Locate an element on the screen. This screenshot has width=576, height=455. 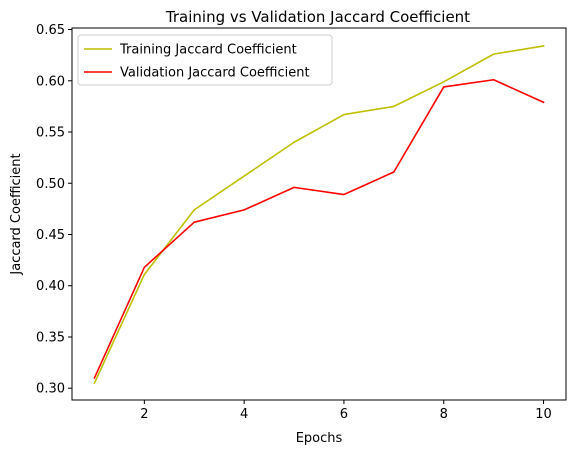
y-axis-title: Jaccard Coefficient is located at coordinates (16, 214).